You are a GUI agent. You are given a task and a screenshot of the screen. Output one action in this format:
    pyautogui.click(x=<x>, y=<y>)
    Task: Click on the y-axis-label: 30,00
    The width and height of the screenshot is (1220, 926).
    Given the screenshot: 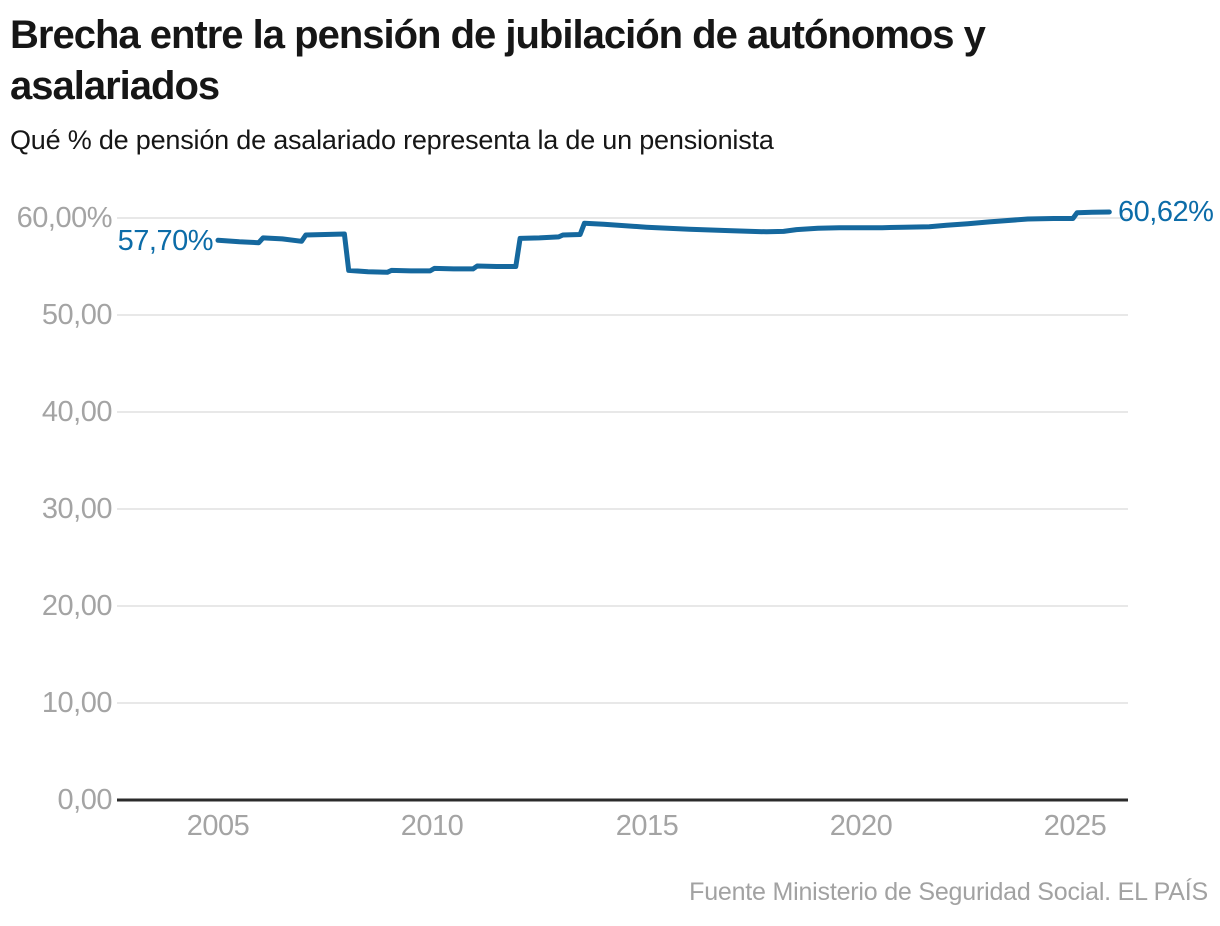 What is the action you would take?
    pyautogui.click(x=77, y=509)
    